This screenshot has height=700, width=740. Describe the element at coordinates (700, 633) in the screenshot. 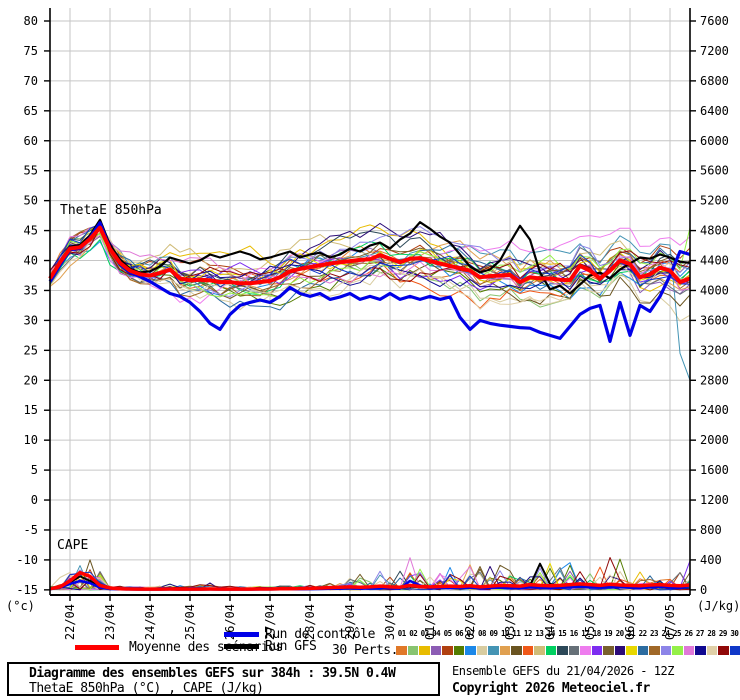

I see `pert-number: 27` at that location.